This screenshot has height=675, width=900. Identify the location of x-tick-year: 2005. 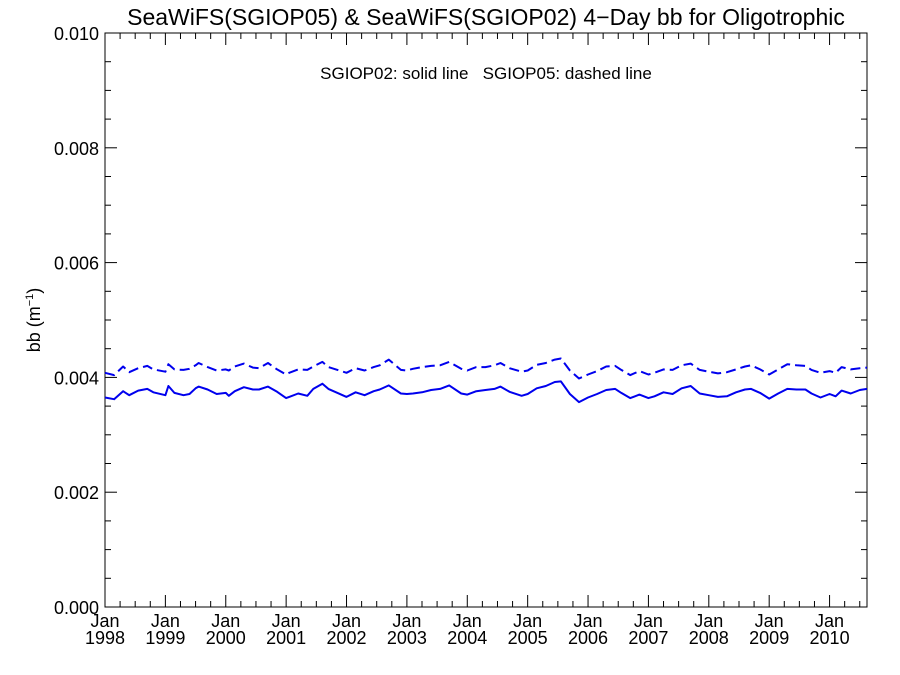
(528, 638).